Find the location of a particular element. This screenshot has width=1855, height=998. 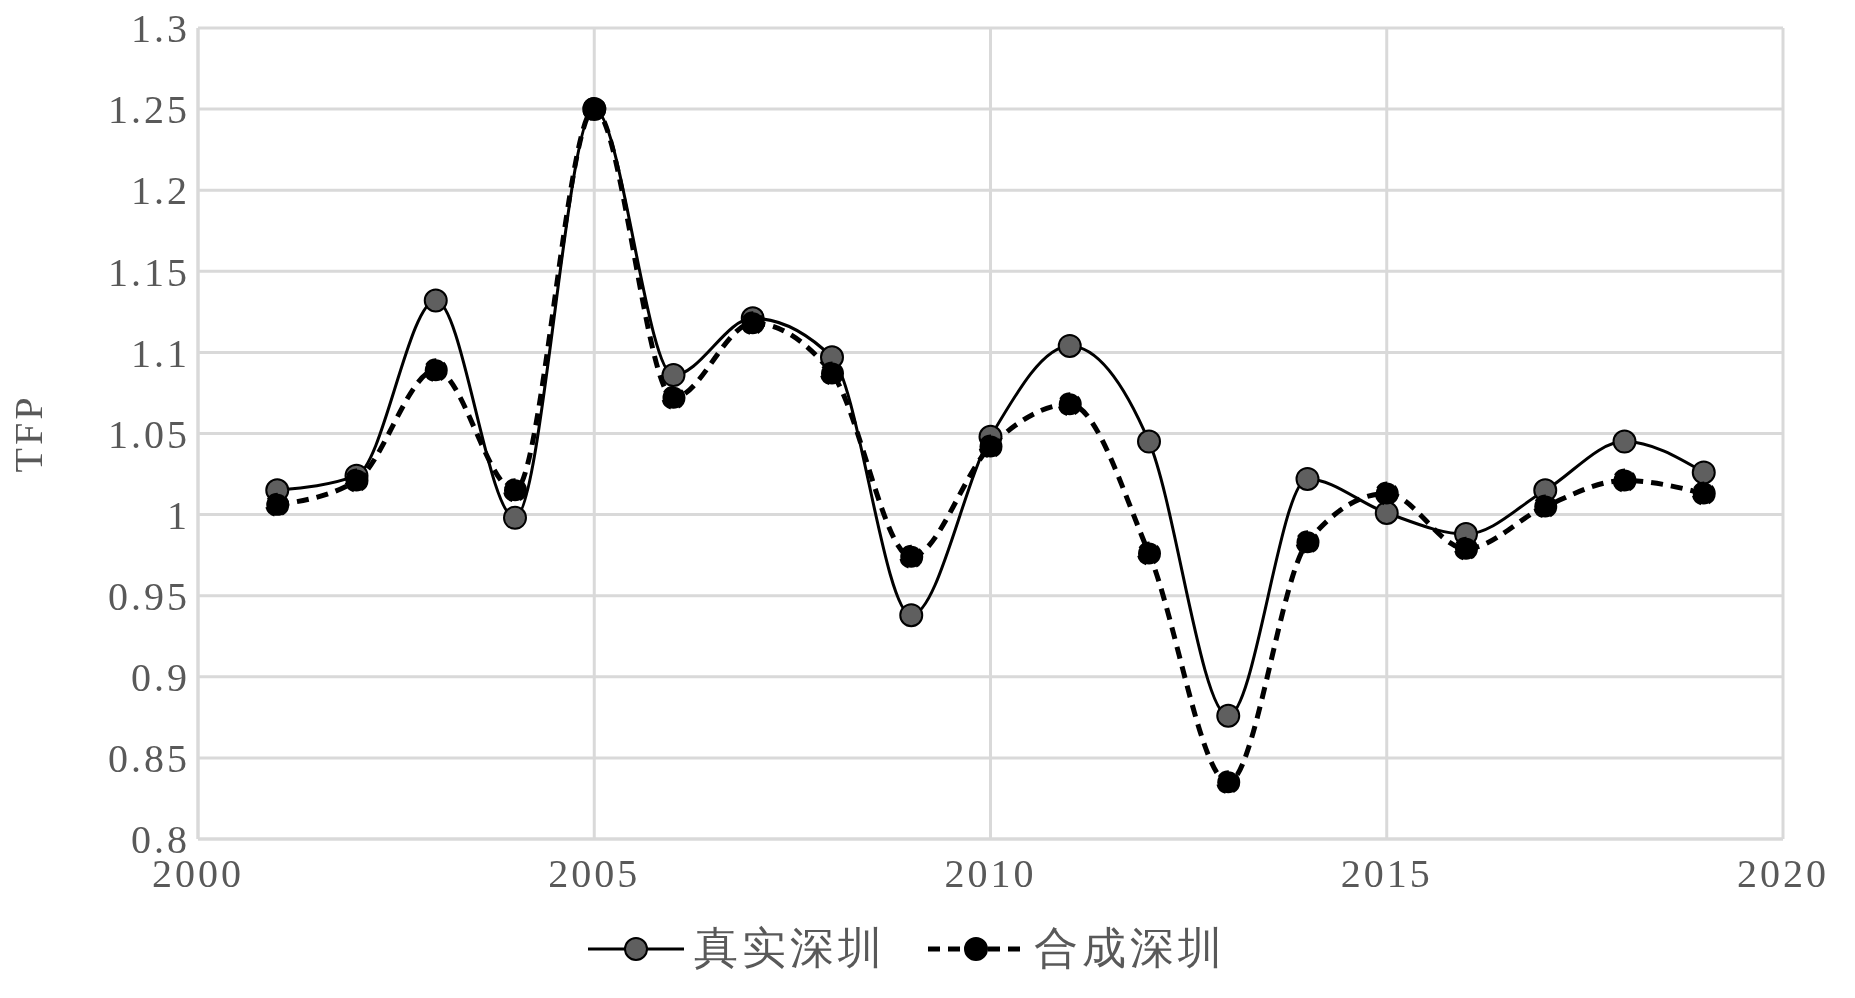

y-tick-label: 1.3 is located at coordinates (160, 29).